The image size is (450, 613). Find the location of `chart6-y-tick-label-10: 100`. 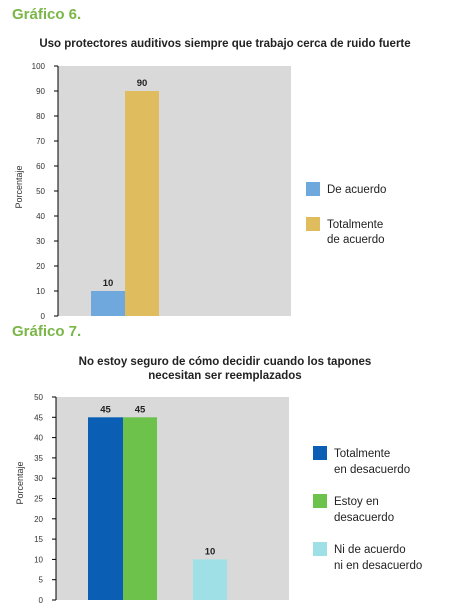

chart6-y-tick-label-10: 100 is located at coordinates (39, 66).